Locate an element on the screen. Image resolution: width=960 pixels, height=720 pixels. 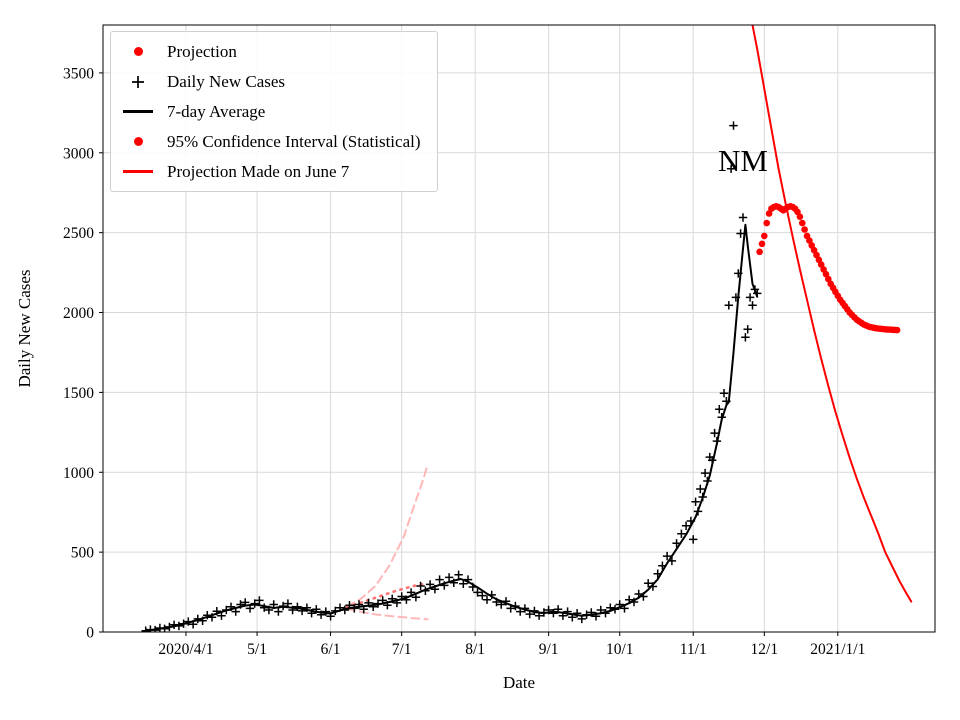
x-axis-label: Date is located at coordinates (519, 682).